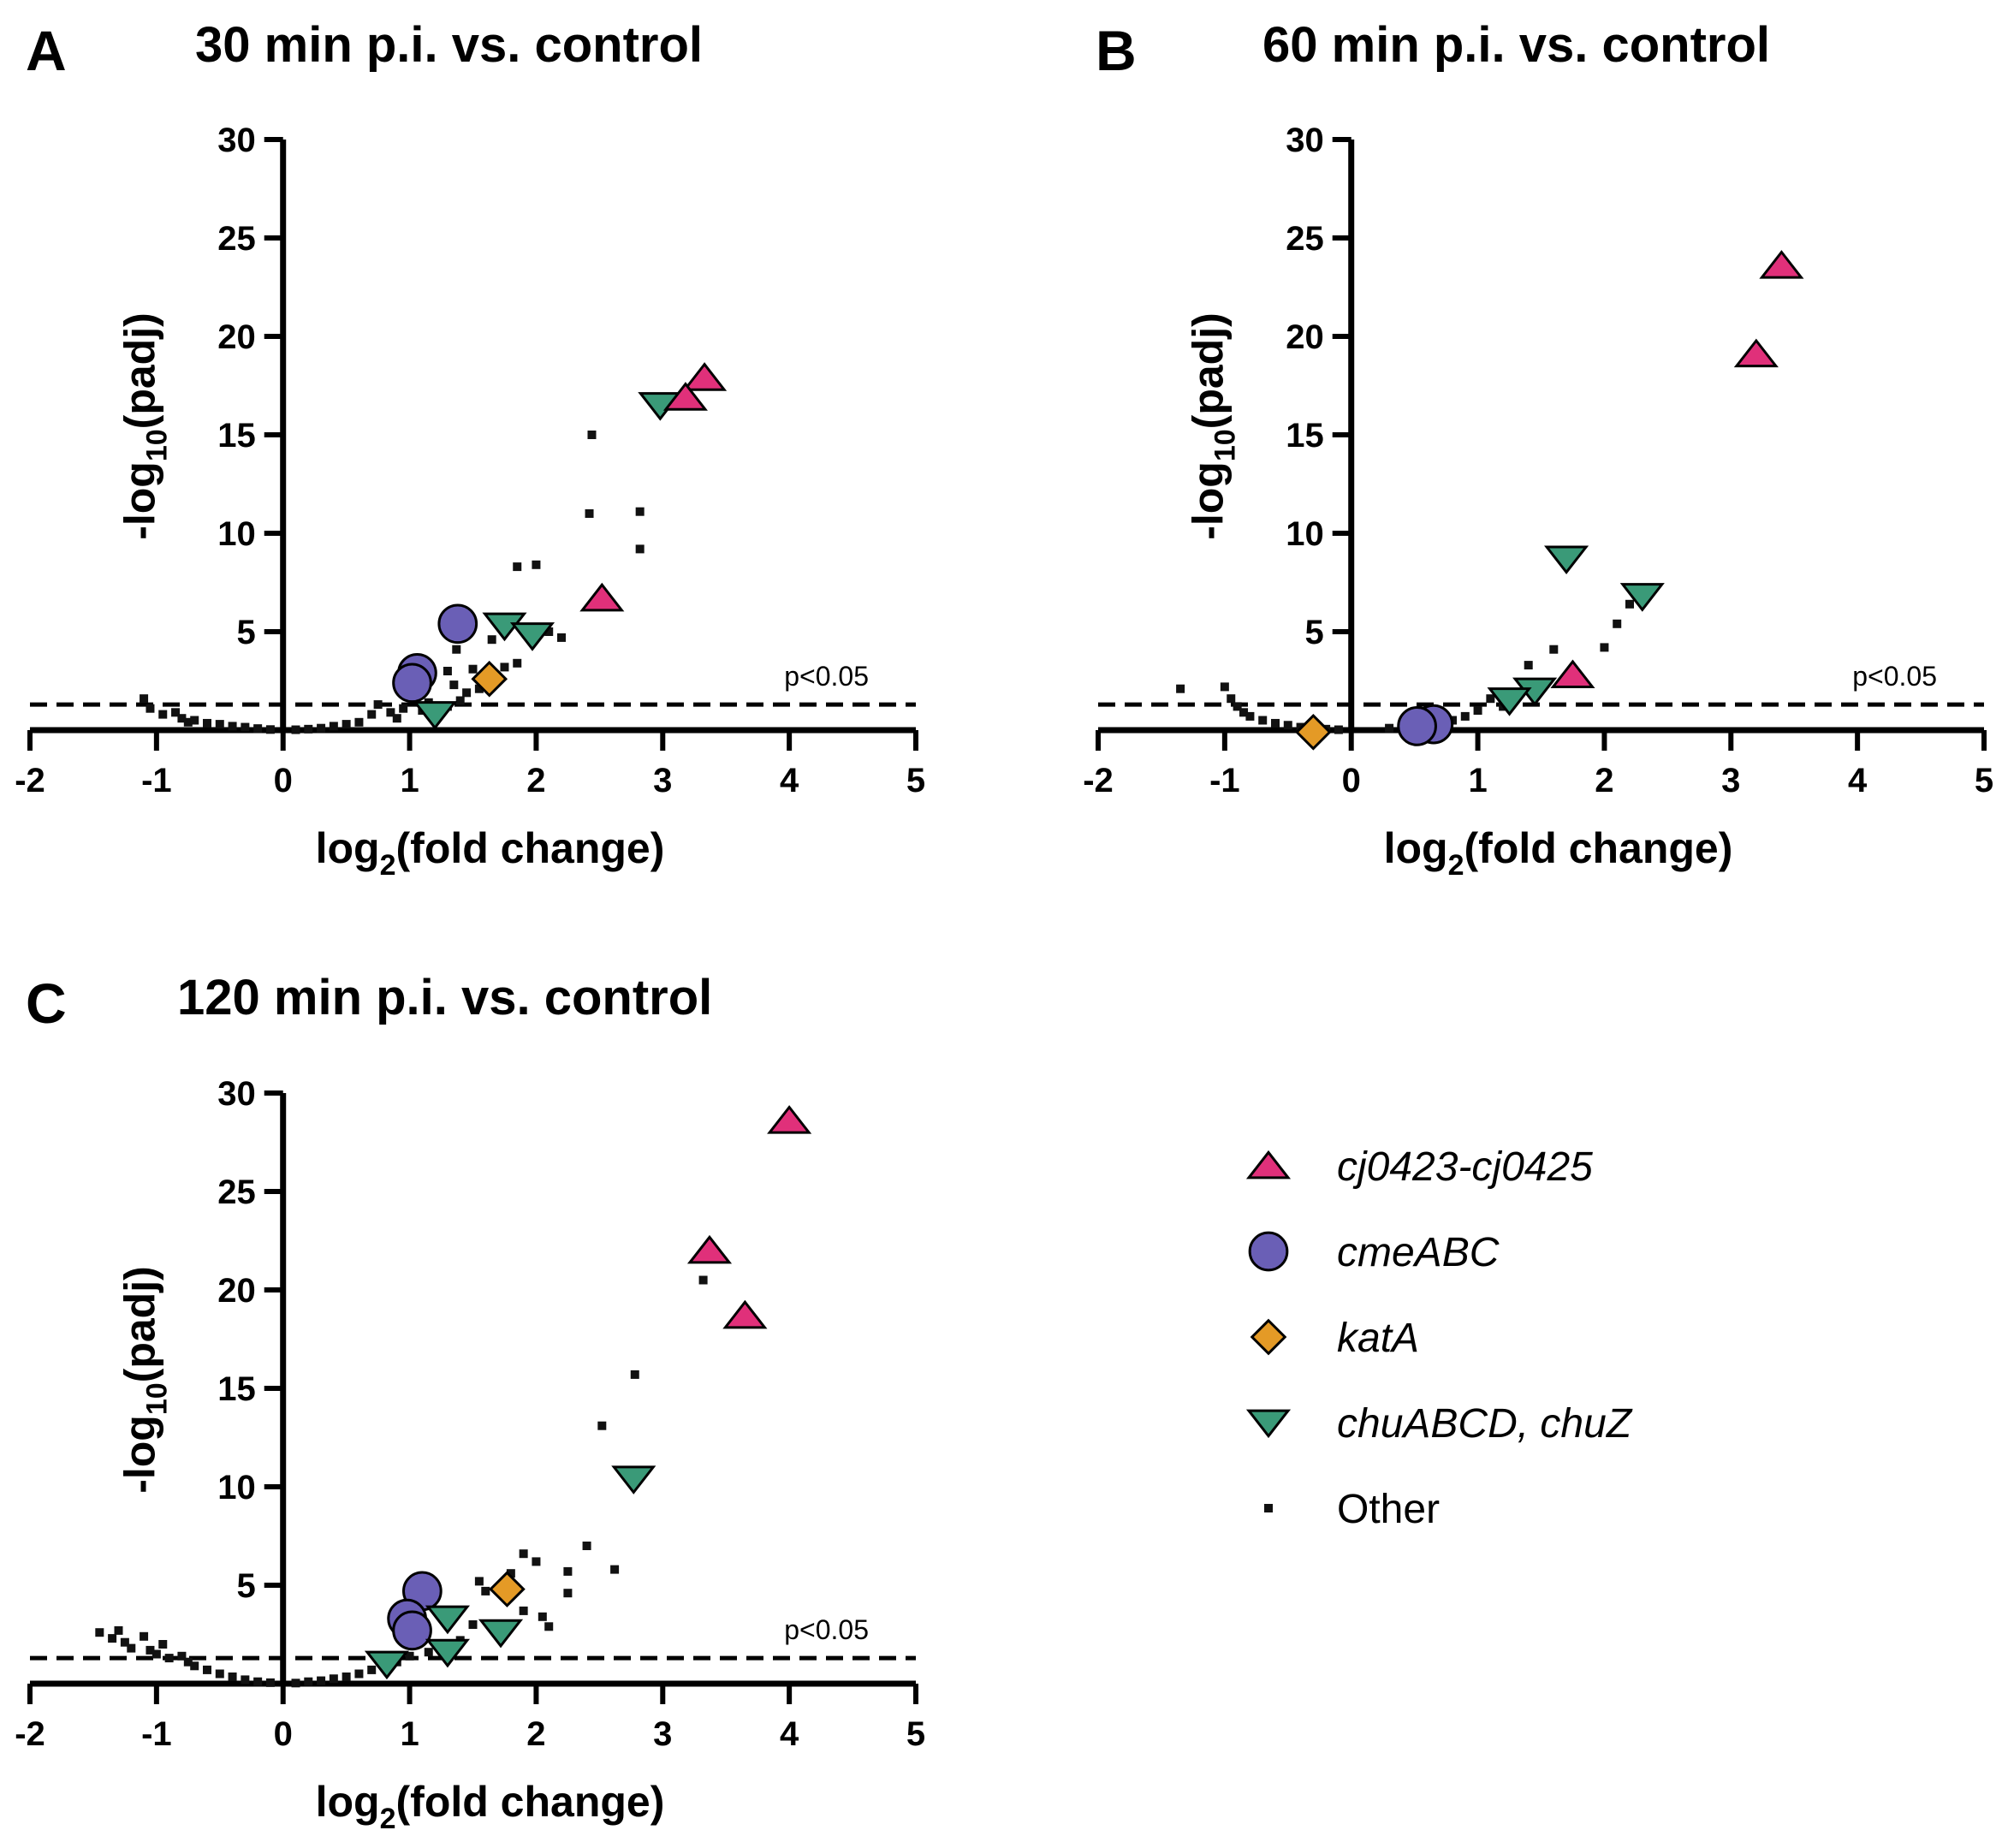 This screenshot has width=2002, height=1848. What do you see at coordinates (236, 534) in the screenshot?
I see `y-tick-label: 10` at bounding box center [236, 534].